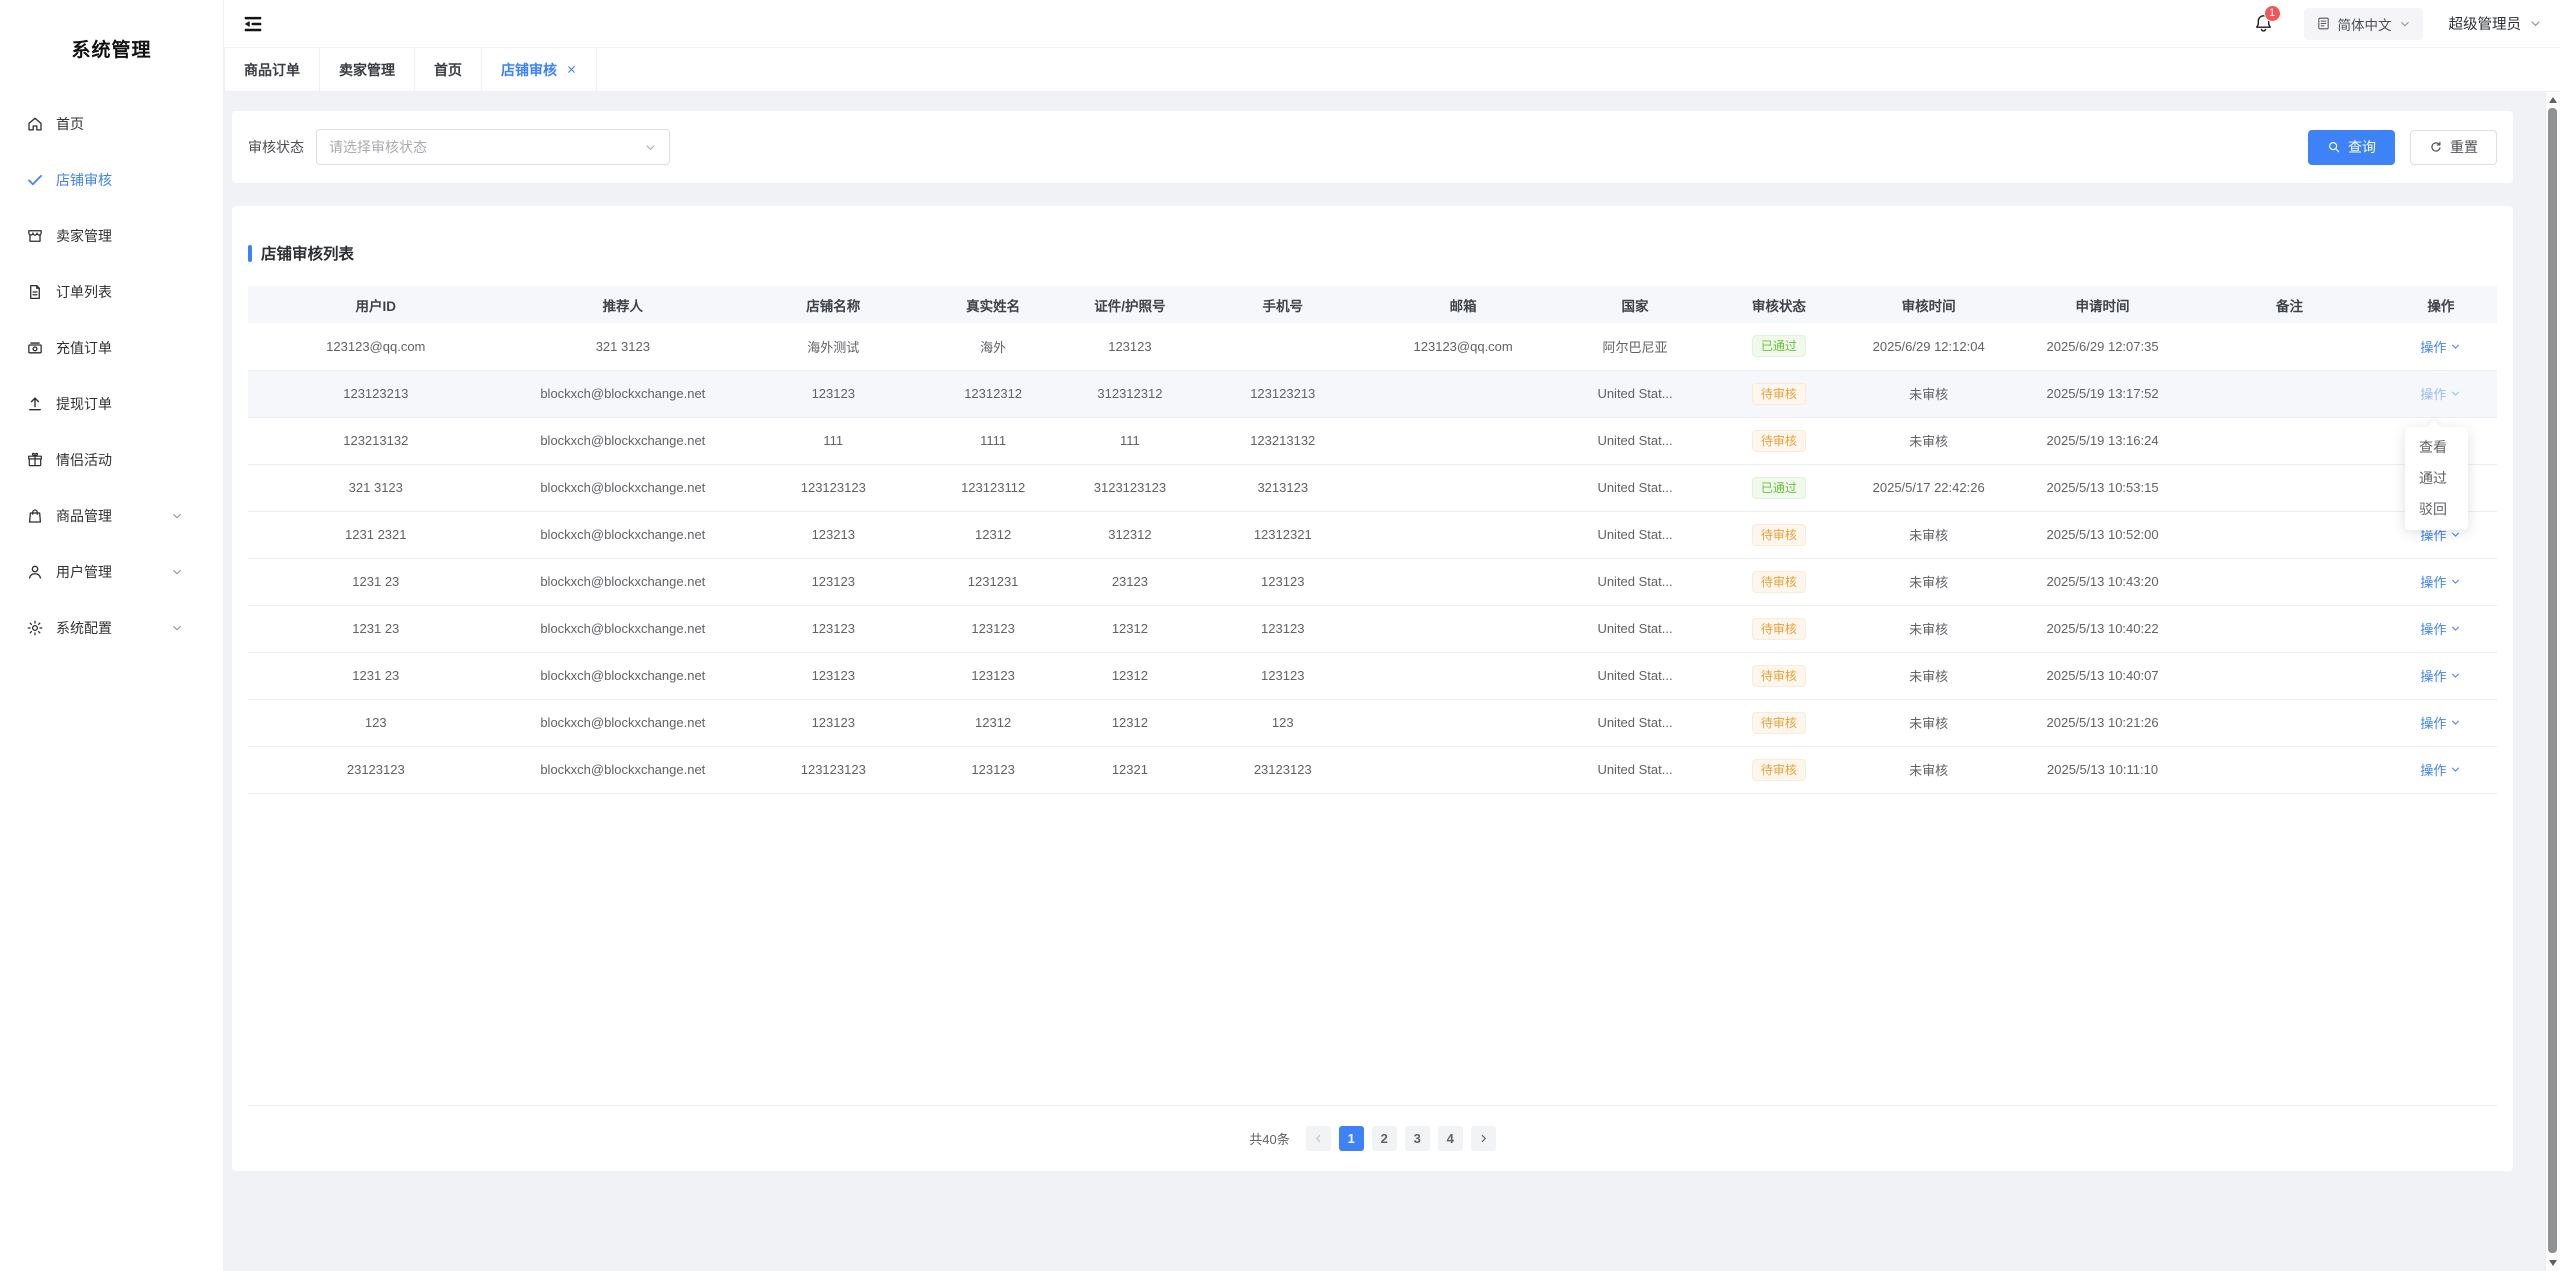  Describe the element at coordinates (833, 535) in the screenshot. I see `cell-store-name: 123213` at that location.